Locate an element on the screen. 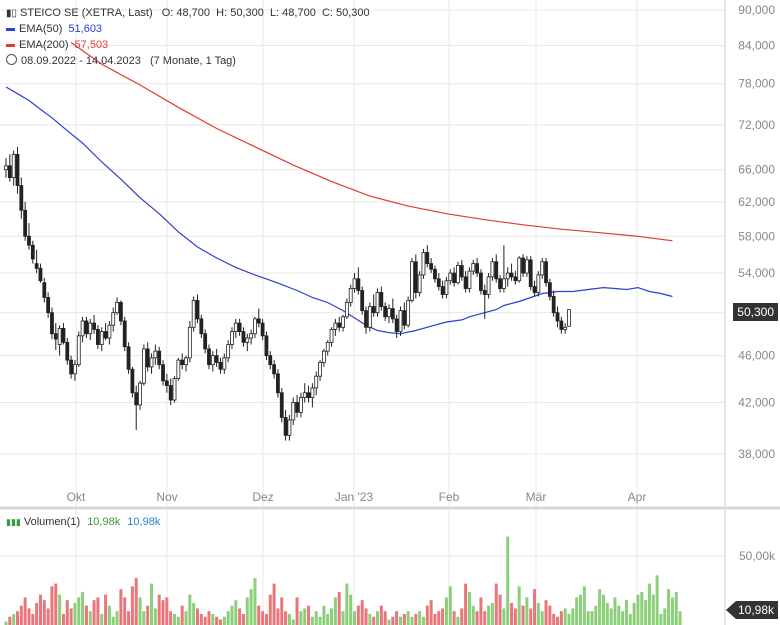  ema200-label: EMA(200) is located at coordinates (44, 45).